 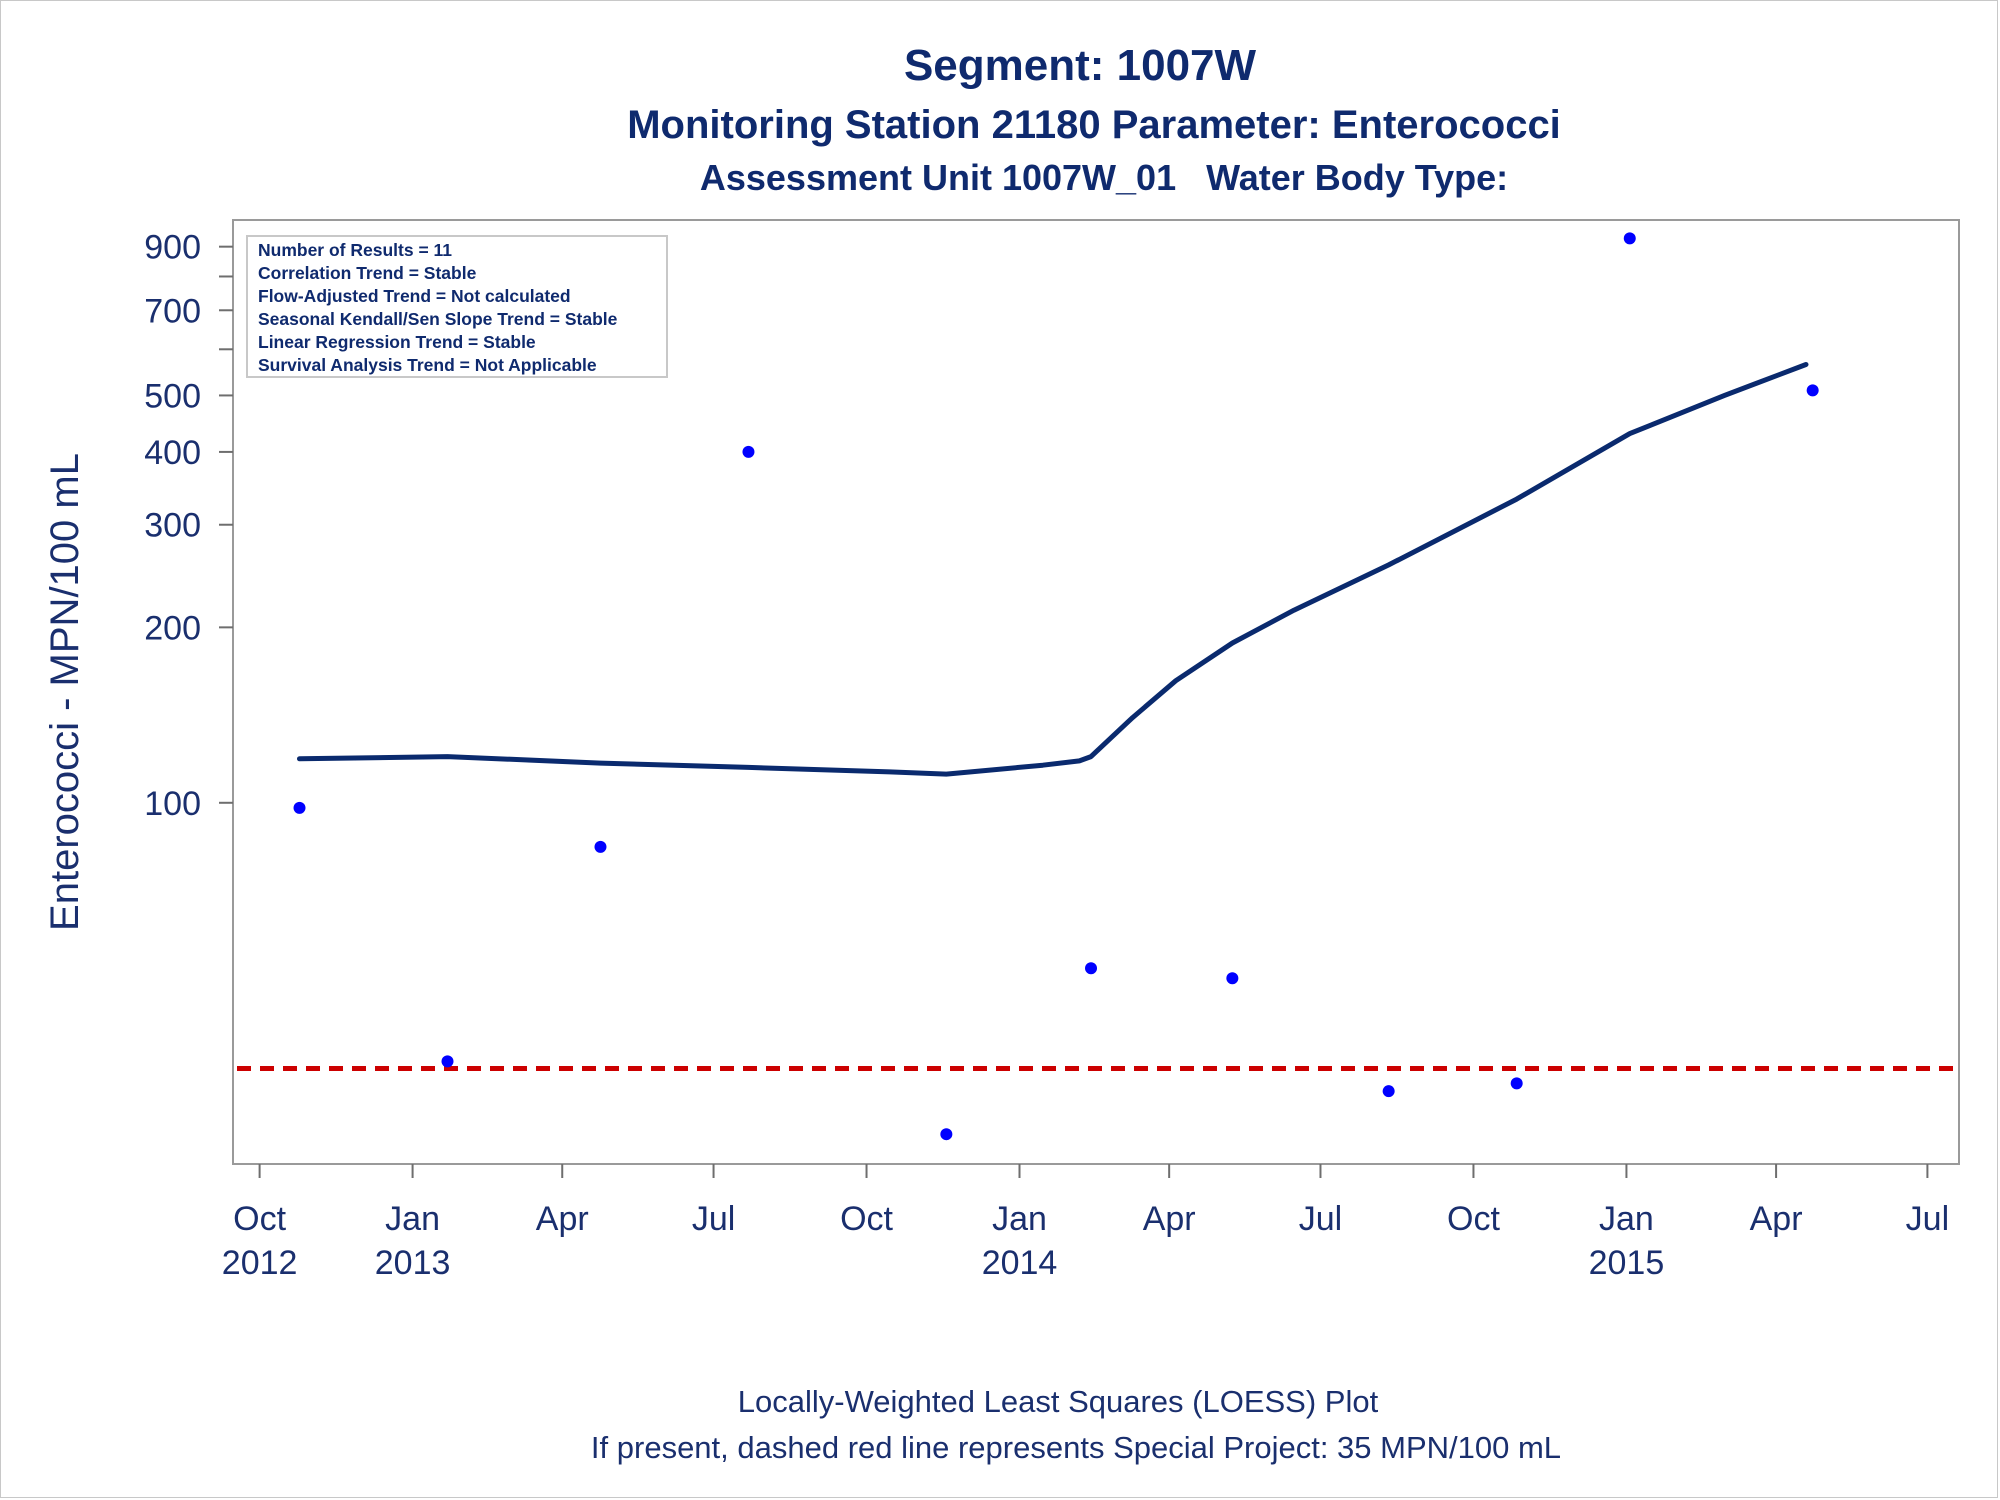 What do you see at coordinates (172, 526) in the screenshot?
I see `y-tick-label: 300` at bounding box center [172, 526].